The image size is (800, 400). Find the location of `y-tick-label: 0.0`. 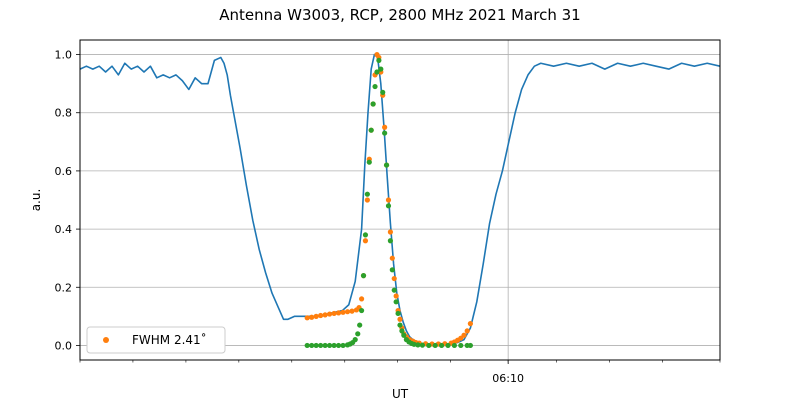

y-tick-label: 0.0 is located at coordinates (64, 345).